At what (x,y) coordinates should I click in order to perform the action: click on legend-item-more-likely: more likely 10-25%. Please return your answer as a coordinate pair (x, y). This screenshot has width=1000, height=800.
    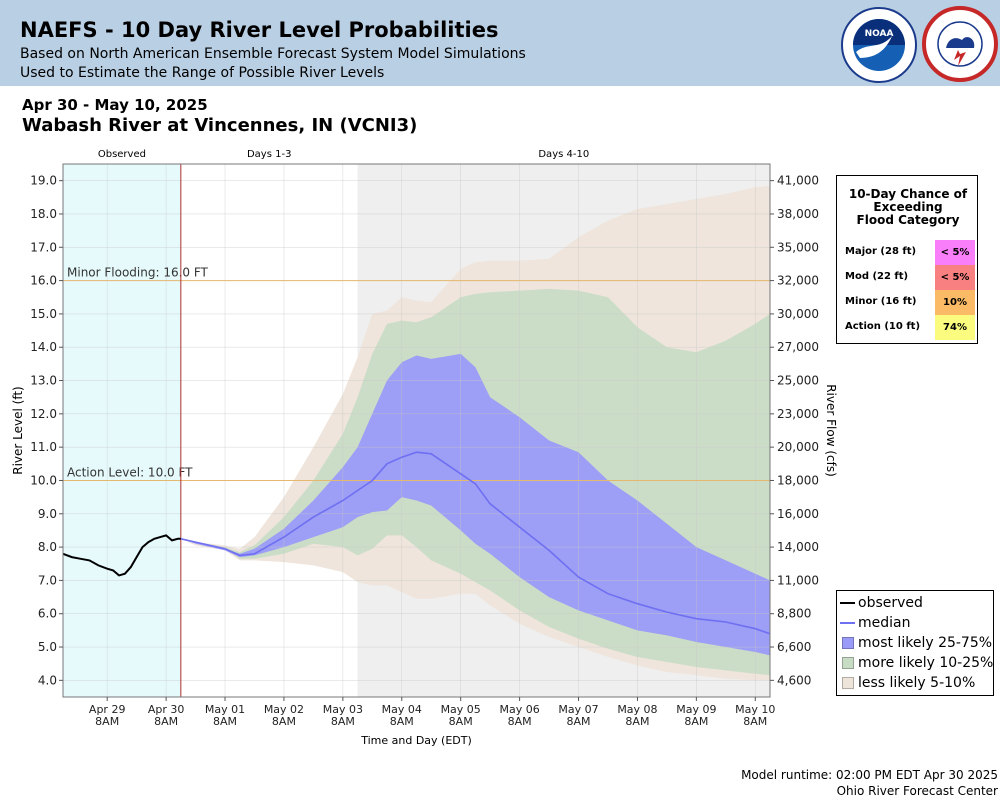
    Looking at the image, I should click on (915, 663).